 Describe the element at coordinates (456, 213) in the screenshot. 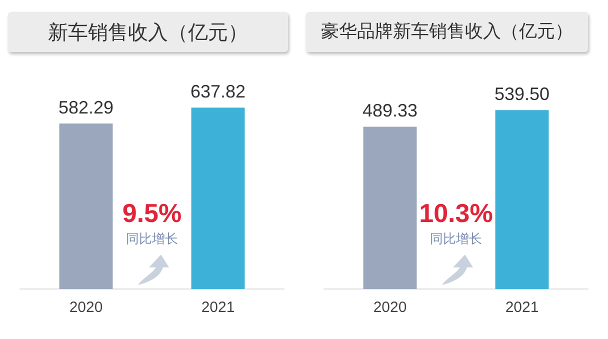

I see `annotation: 10.3%` at that location.